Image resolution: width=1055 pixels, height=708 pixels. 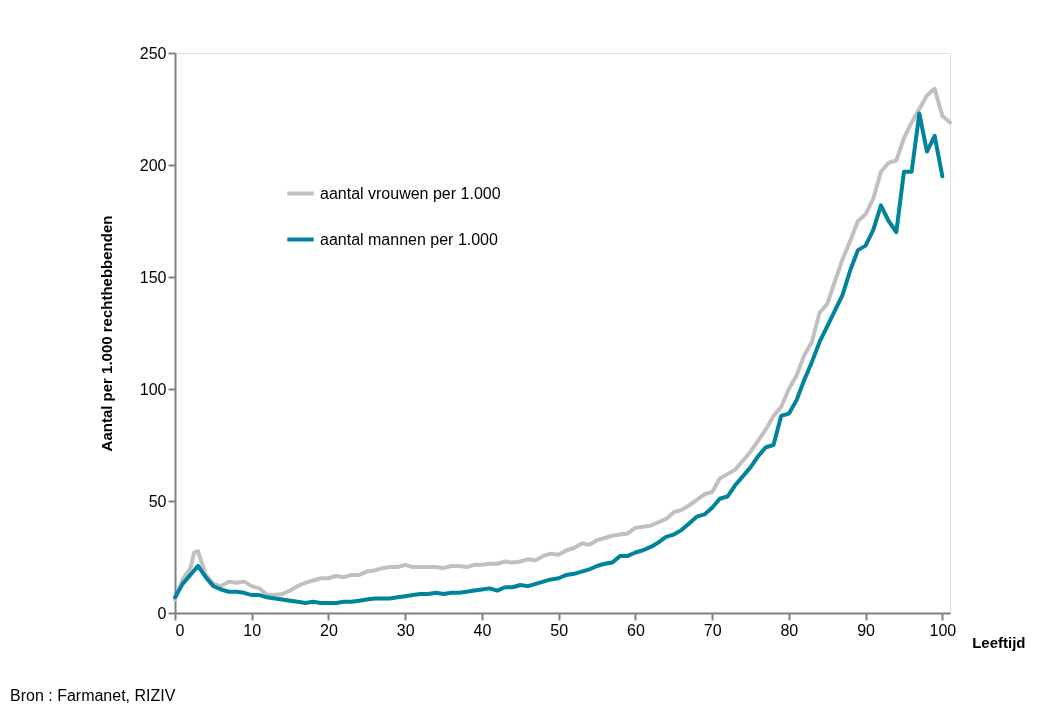 I want to click on y-tick-label: 50, so click(x=157, y=501).